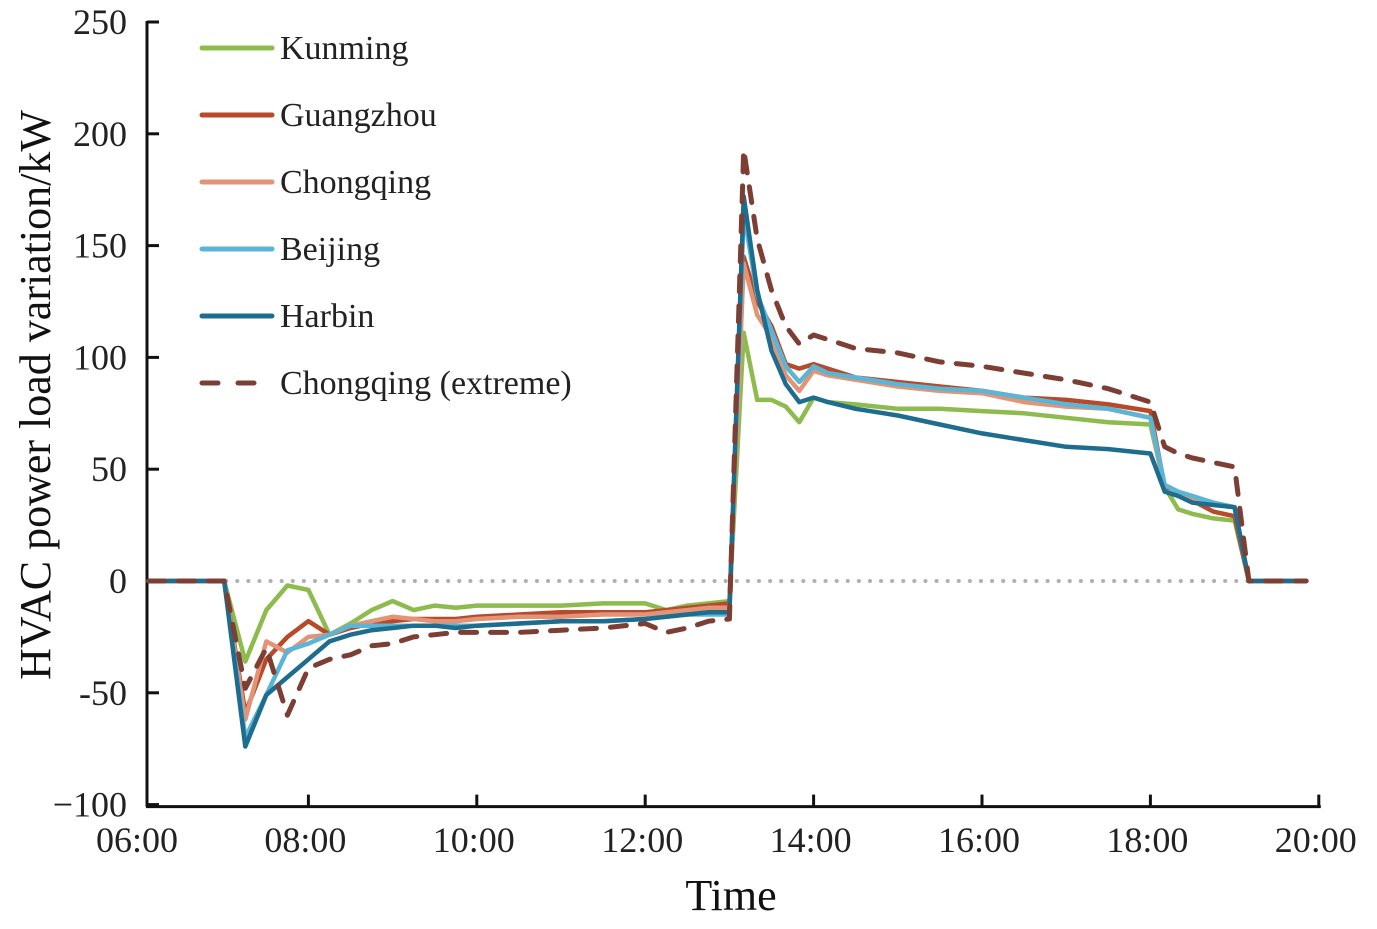 The image size is (1377, 929). What do you see at coordinates (426, 383) in the screenshot?
I see `legend-label: Chongqing (extreme)` at bounding box center [426, 383].